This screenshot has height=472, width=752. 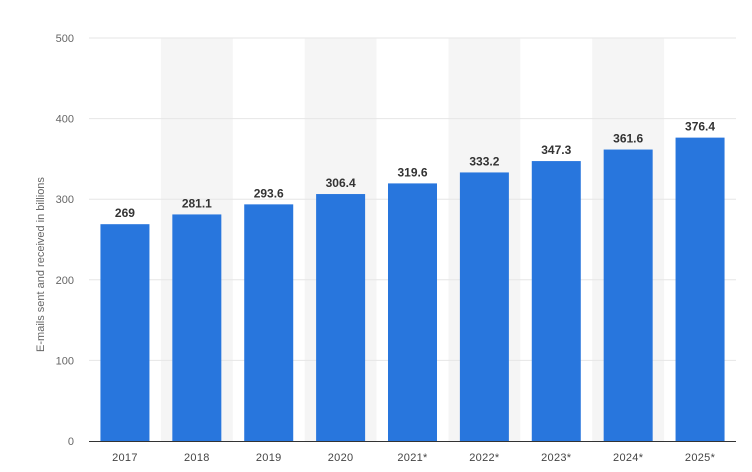 I want to click on data-label: 361.6, so click(x=628, y=139).